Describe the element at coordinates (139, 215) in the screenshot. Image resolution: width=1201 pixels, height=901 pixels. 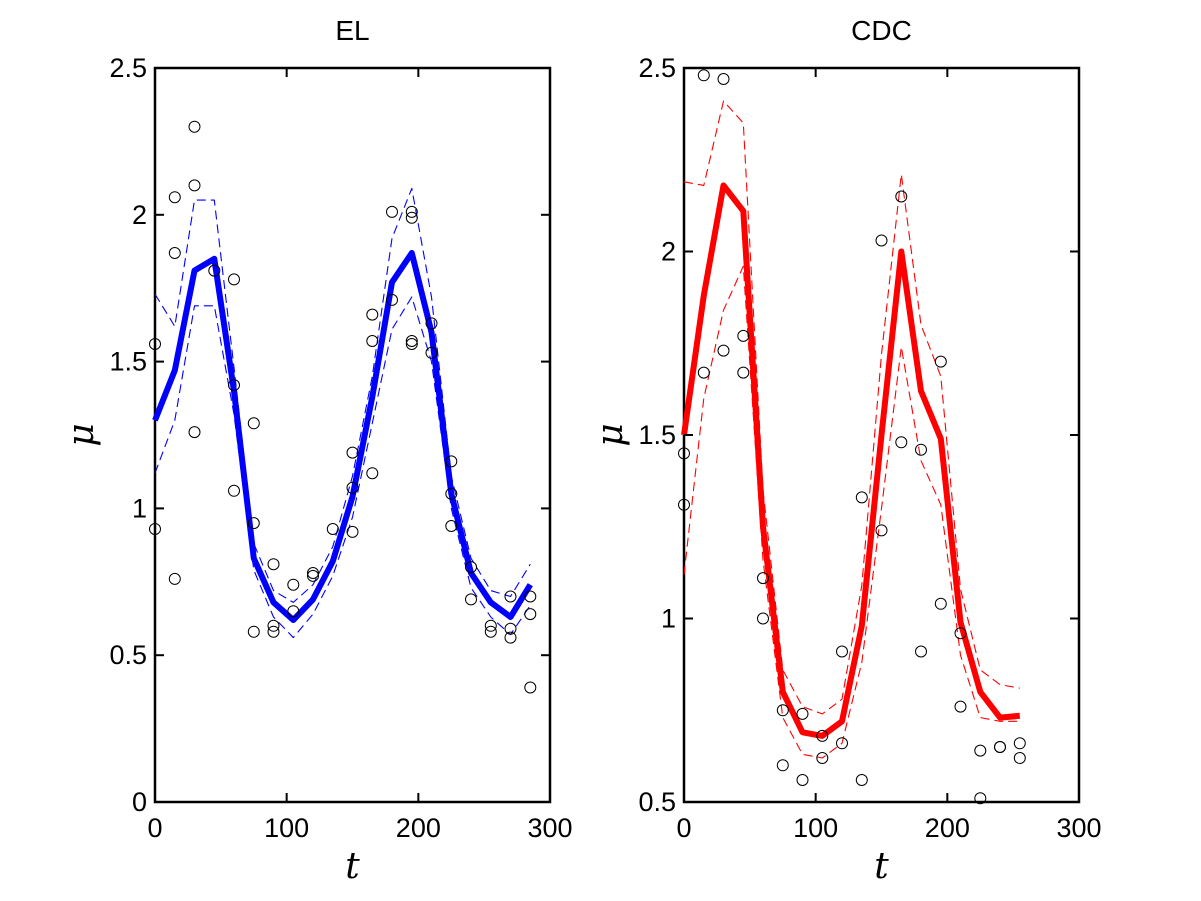
I see `y-tick-label: 2` at that location.